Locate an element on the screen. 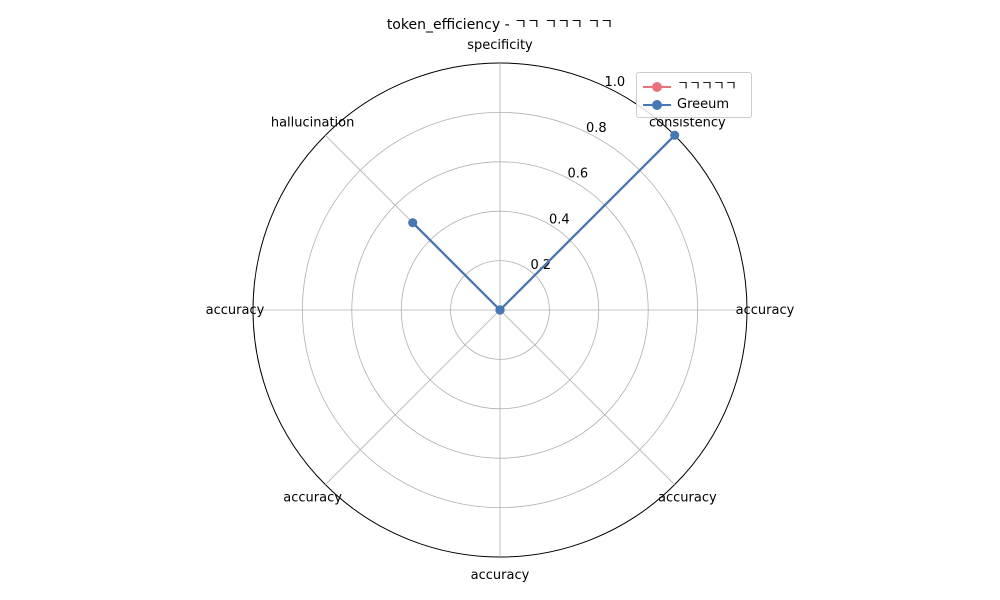 Image resolution: width=1000 pixels, height=600 pixels. chart-title: token_efficiency - ㄱㄱ ㄱㄱㄱ ㄱㄱ is located at coordinates (500, 25).